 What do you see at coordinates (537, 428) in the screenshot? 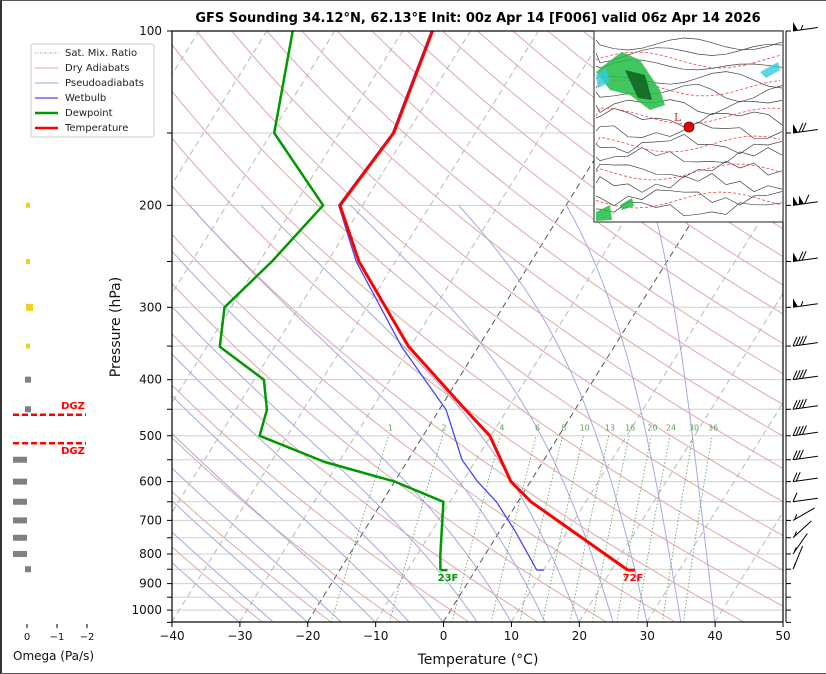
I see `mixing-ratio-label: 6` at bounding box center [537, 428].